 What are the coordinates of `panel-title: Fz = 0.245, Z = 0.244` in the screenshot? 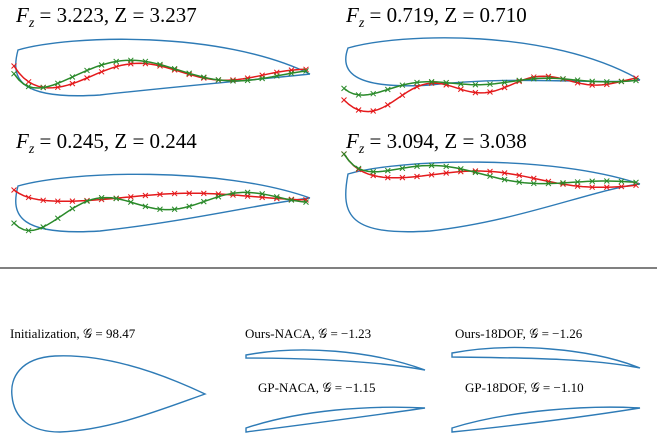 It's located at (106, 143).